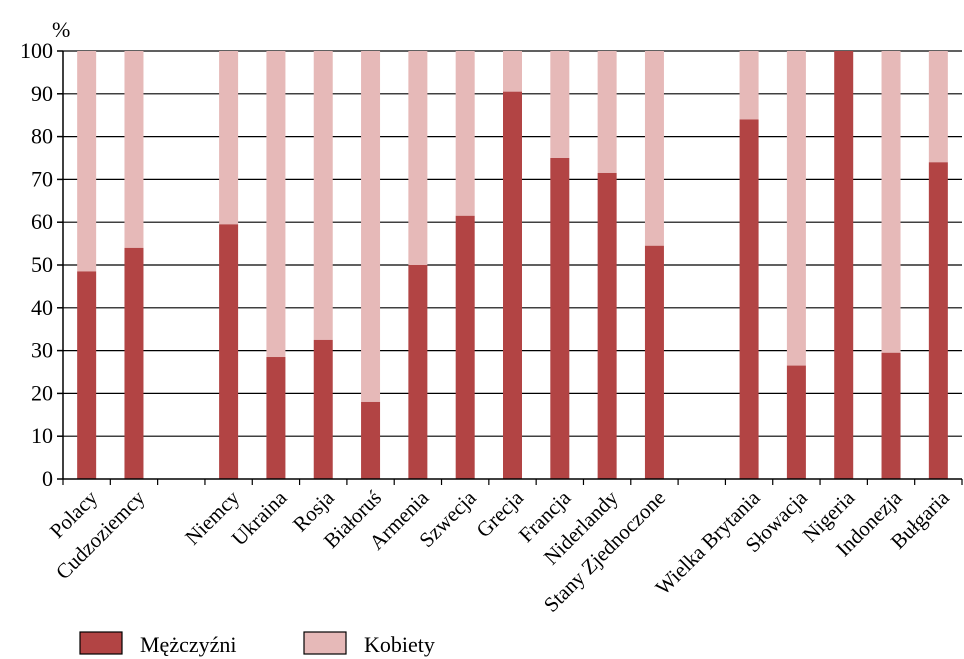 The width and height of the screenshot is (964, 659). What do you see at coordinates (371, 440) in the screenshot?
I see `bar-men-białoruś` at bounding box center [371, 440].